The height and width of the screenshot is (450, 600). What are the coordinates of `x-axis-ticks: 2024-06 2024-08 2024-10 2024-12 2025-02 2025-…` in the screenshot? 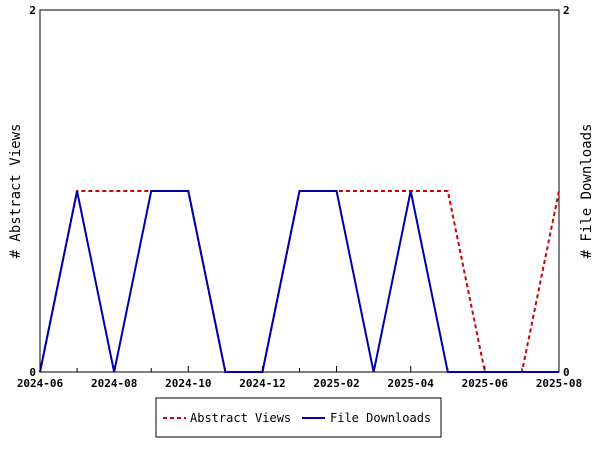 It's located at (299, 378).